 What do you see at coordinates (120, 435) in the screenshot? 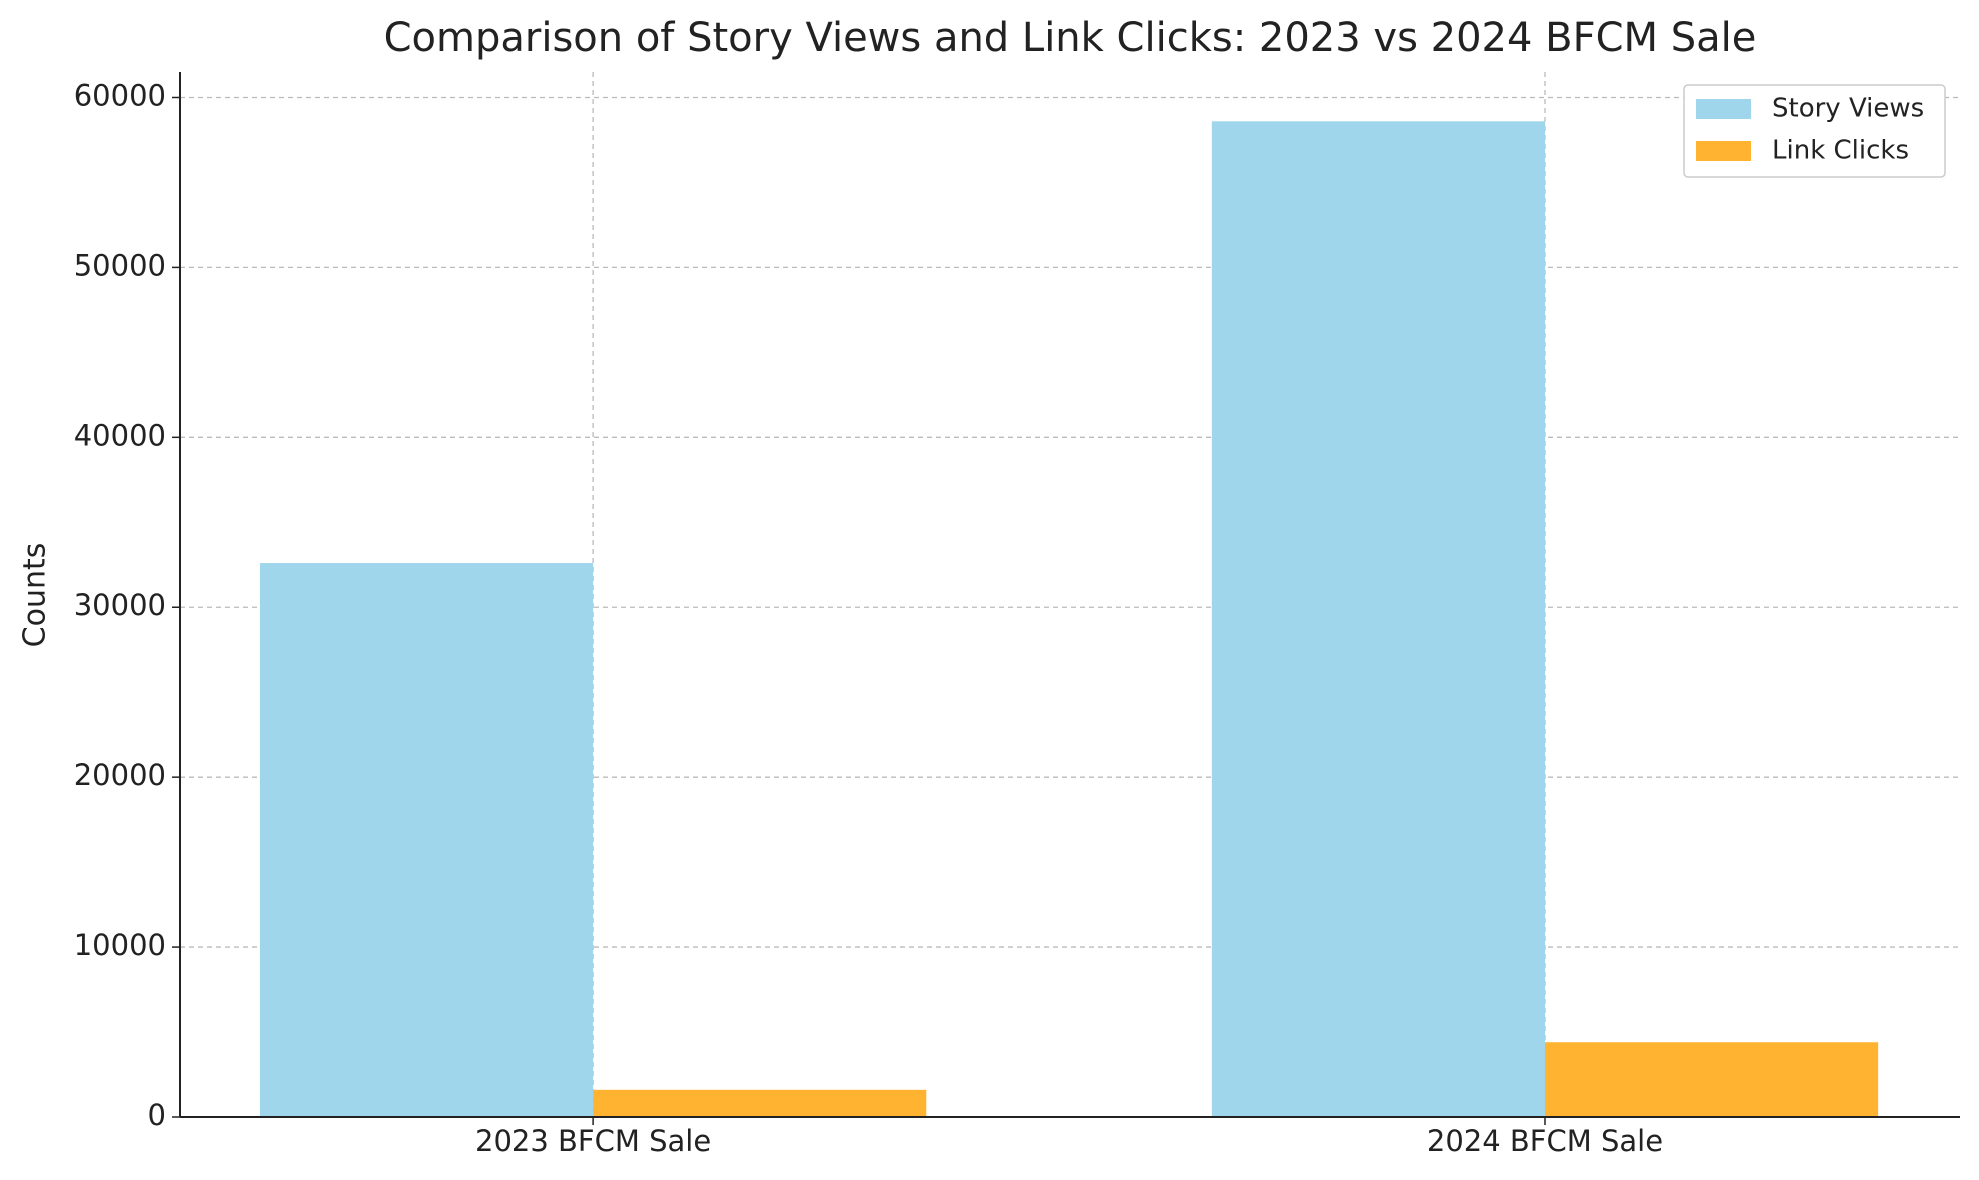
I see `y-tick-label: 40000` at bounding box center [120, 435].